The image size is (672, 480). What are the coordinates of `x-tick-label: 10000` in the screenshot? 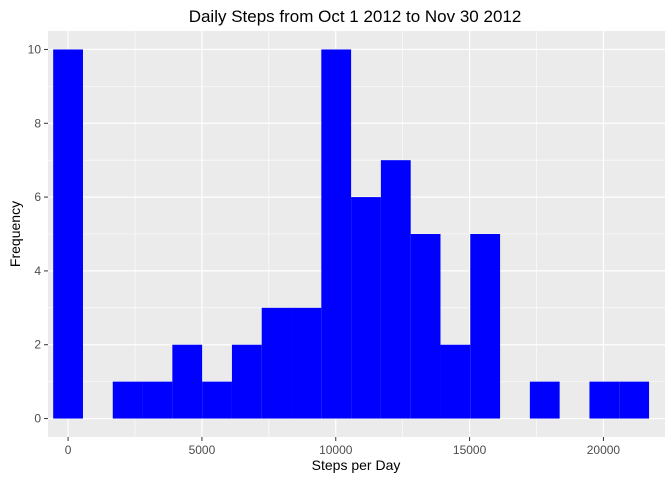 It's located at (336, 450).